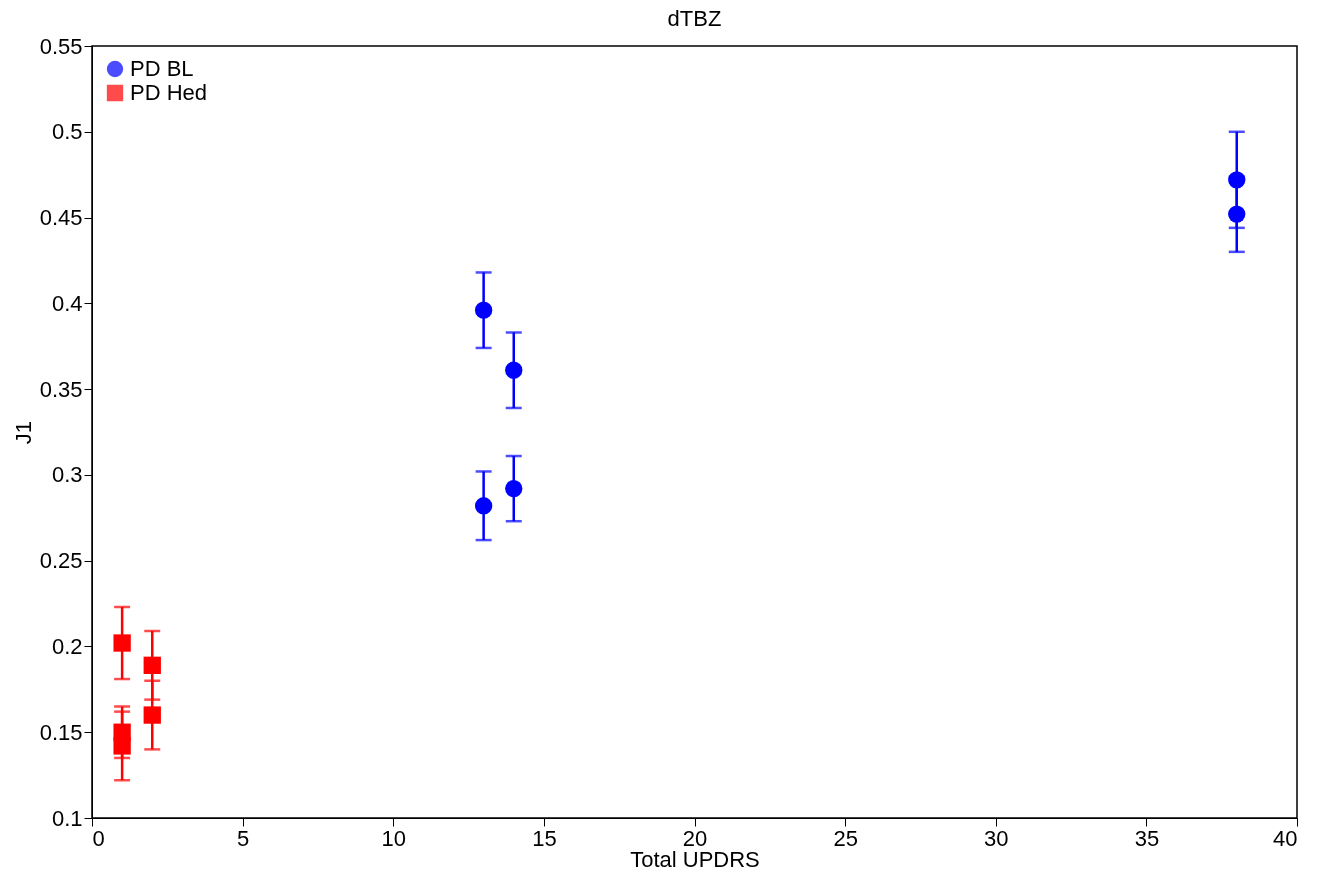 The height and width of the screenshot is (874, 1320). Describe the element at coordinates (67, 303) in the screenshot. I see `y-tick-label: 0.4` at that location.